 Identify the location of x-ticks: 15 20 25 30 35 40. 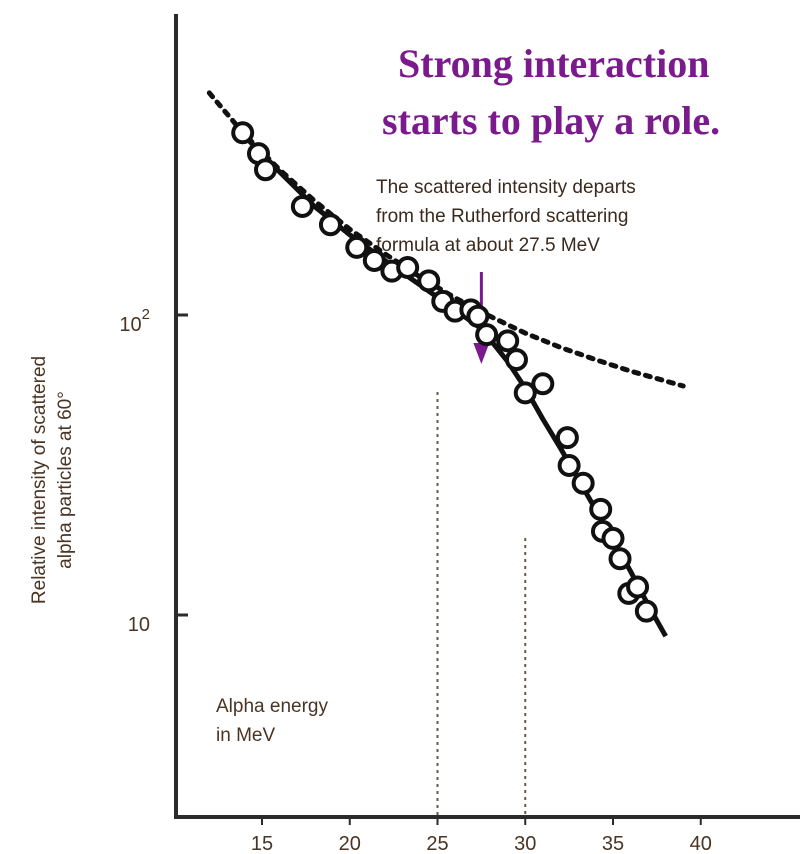
(481, 835).